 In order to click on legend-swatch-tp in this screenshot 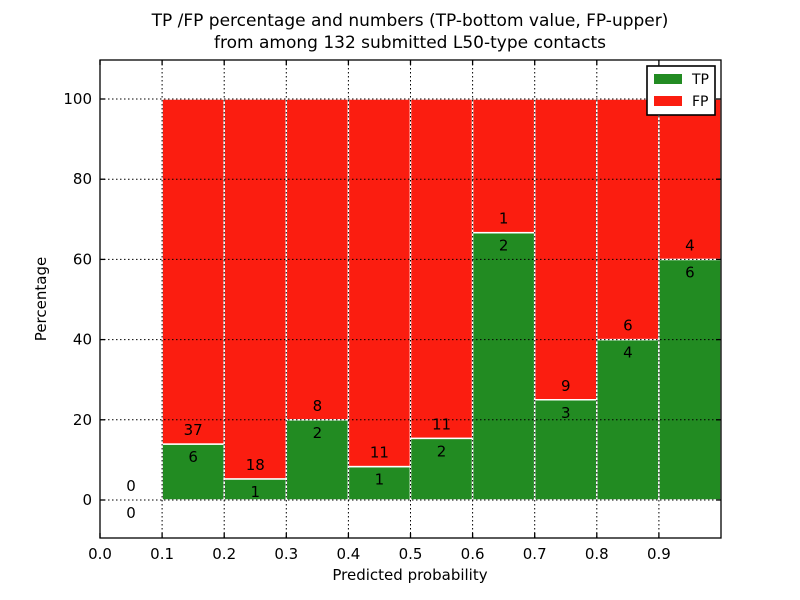, I will do `click(668, 79)`.